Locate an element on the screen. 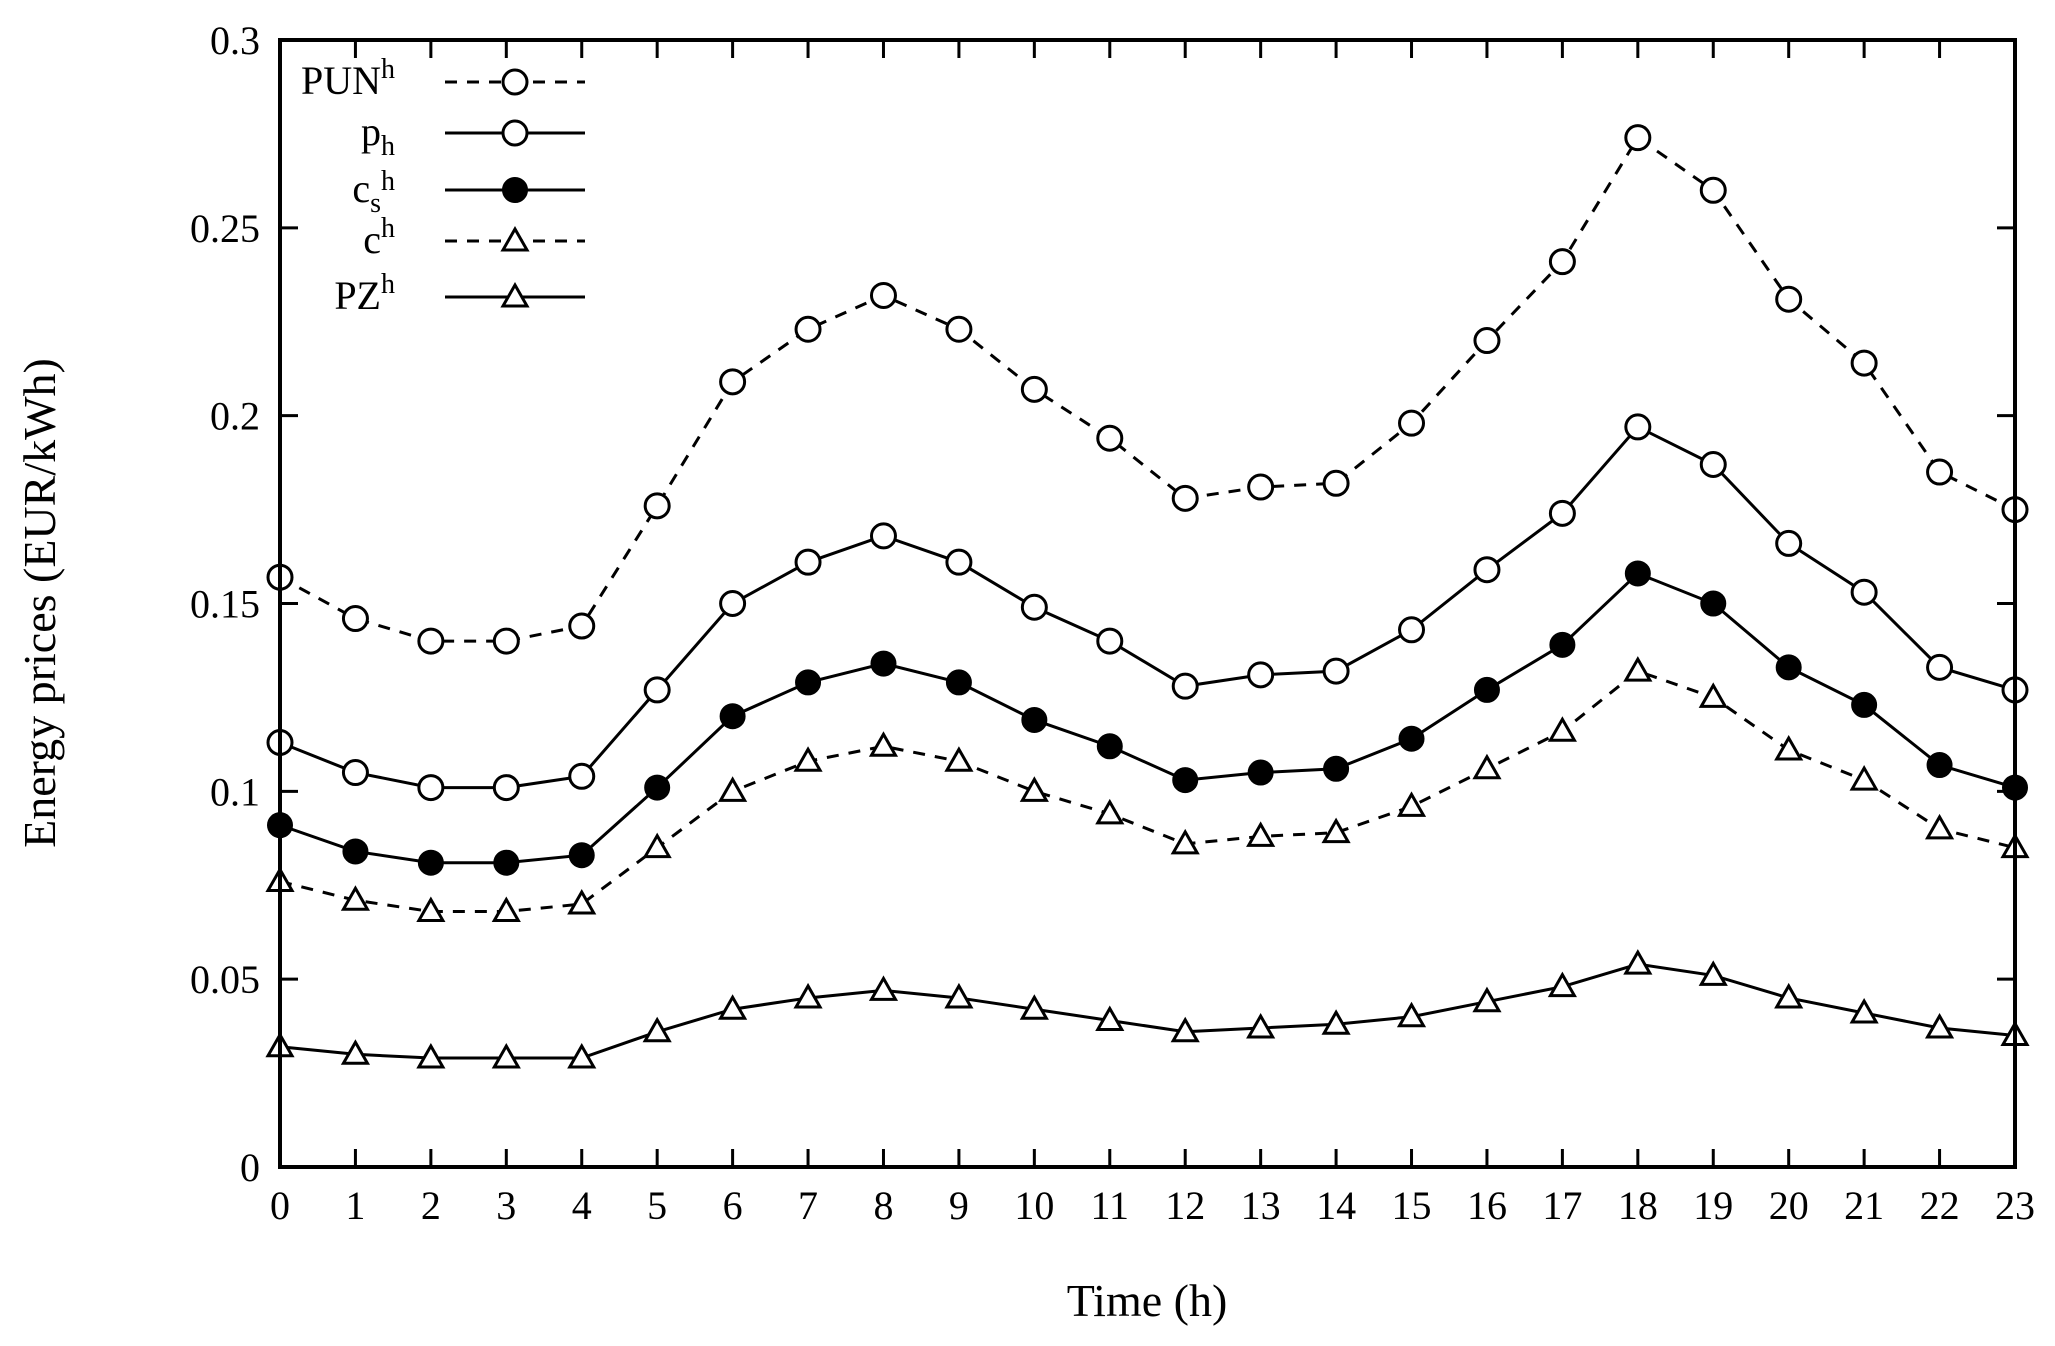  legend-entry: ch is located at coordinates (474, 237).